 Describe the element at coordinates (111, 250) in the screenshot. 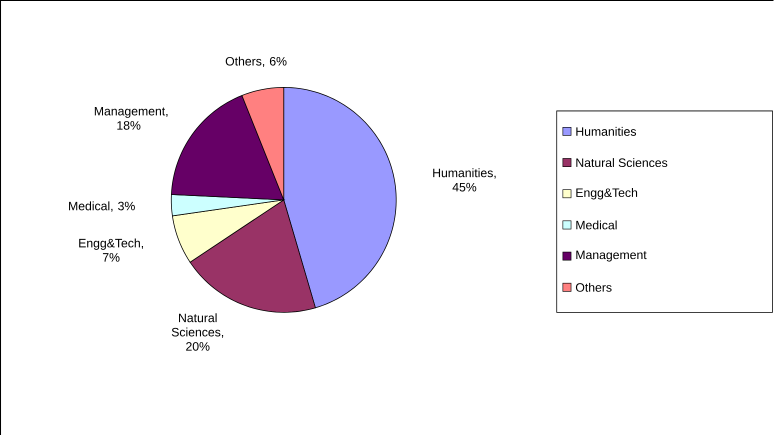

I see `data-label: Engg&Tech, 7%` at that location.